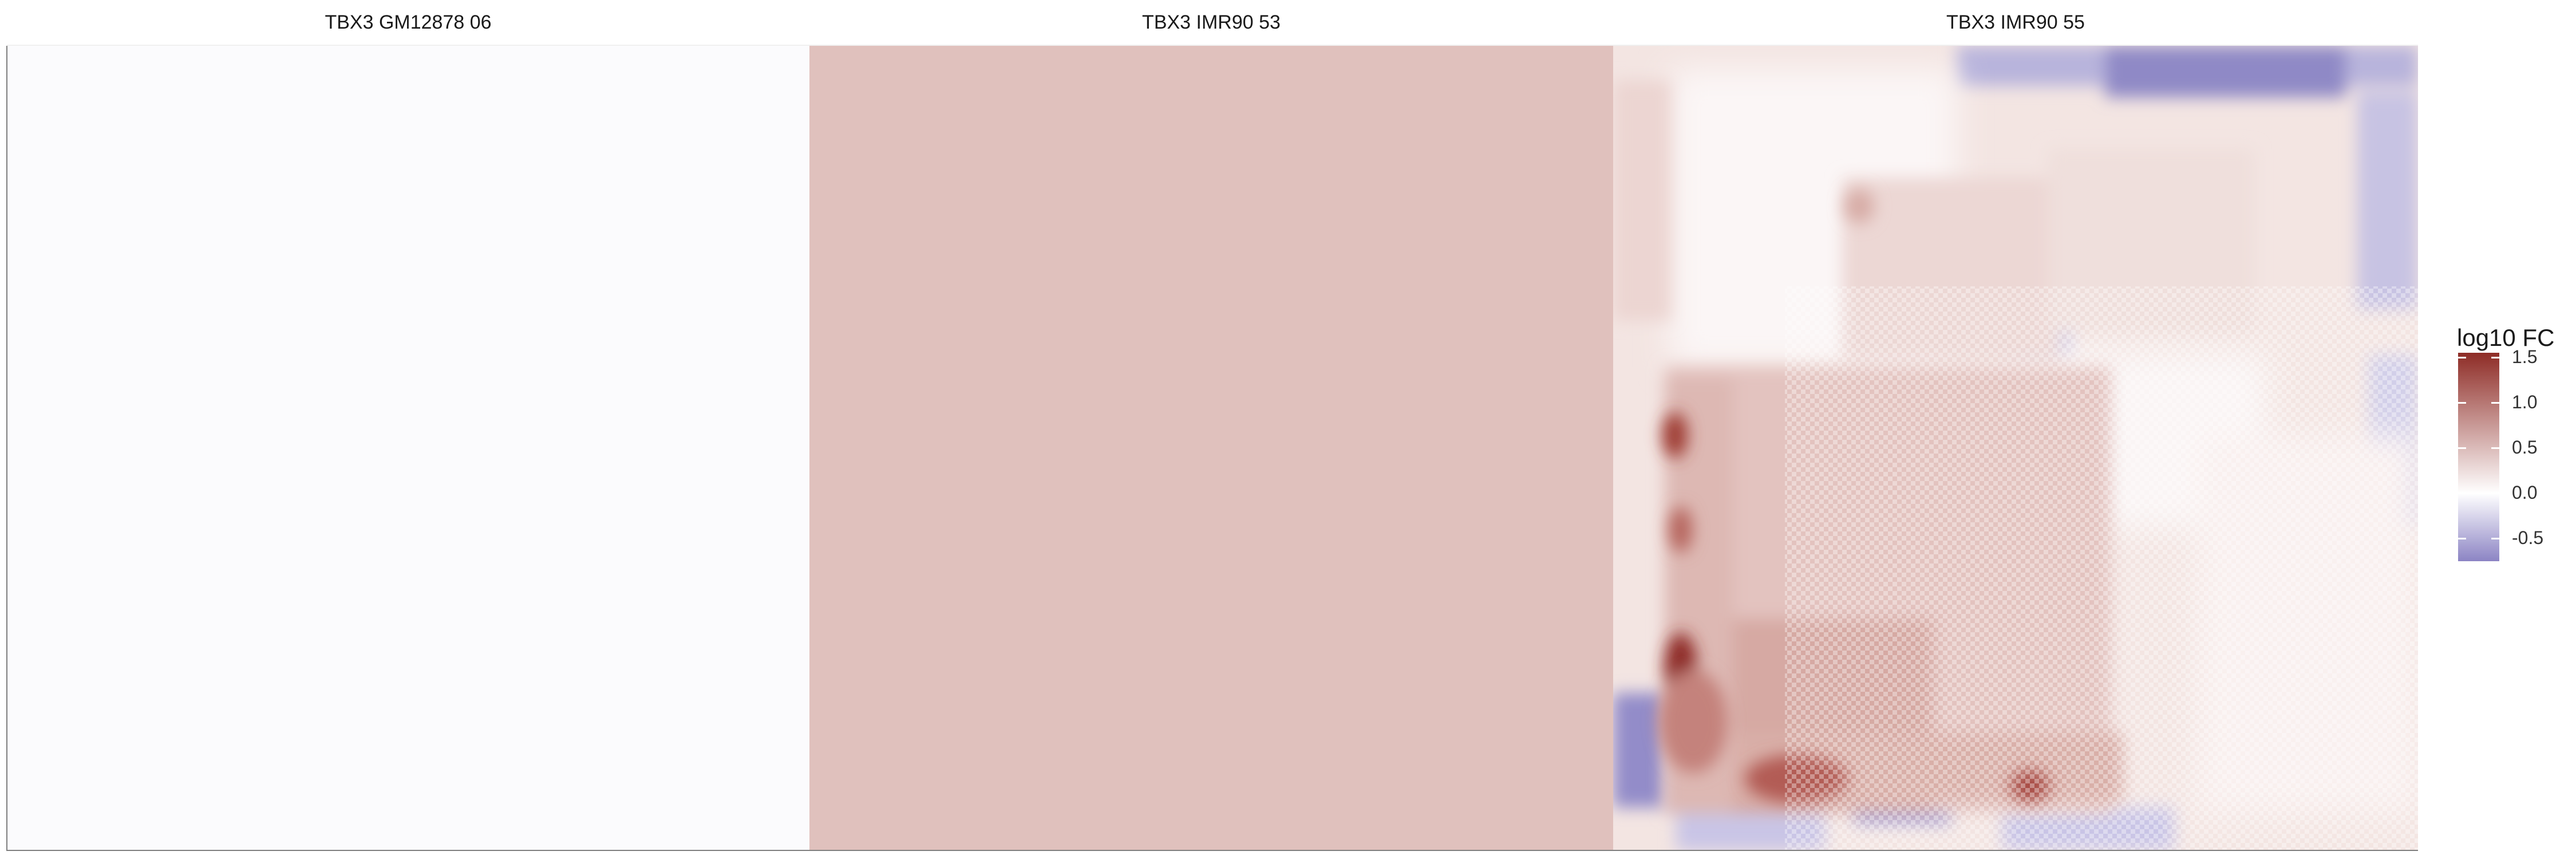 The height and width of the screenshot is (859, 2576). What do you see at coordinates (6, 448) in the screenshot?
I see `y-axis-line` at bounding box center [6, 448].